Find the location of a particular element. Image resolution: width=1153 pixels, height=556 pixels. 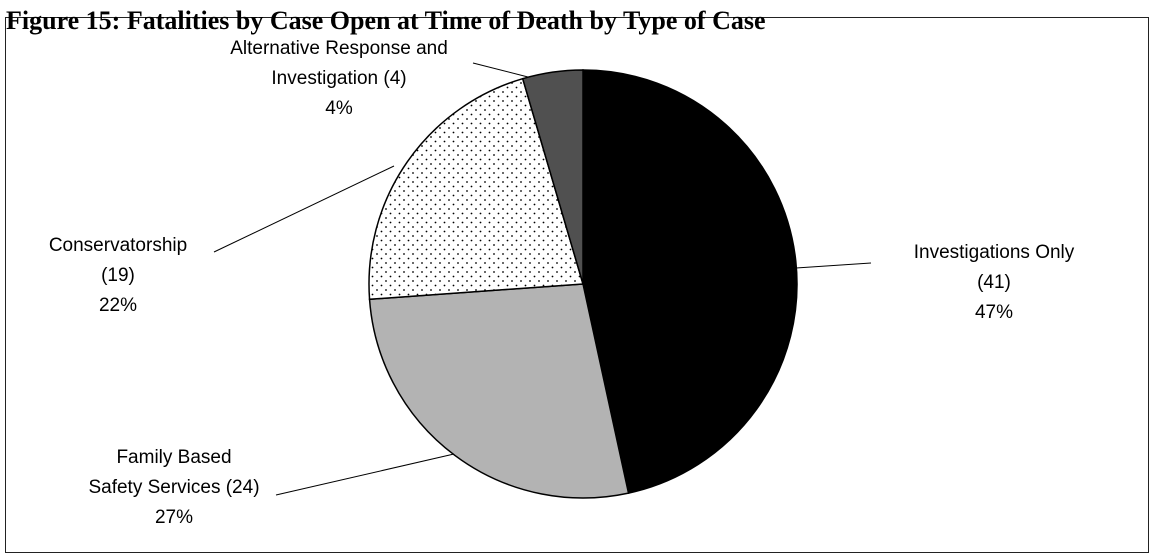

data-label-percent: 27% is located at coordinates (174, 517).